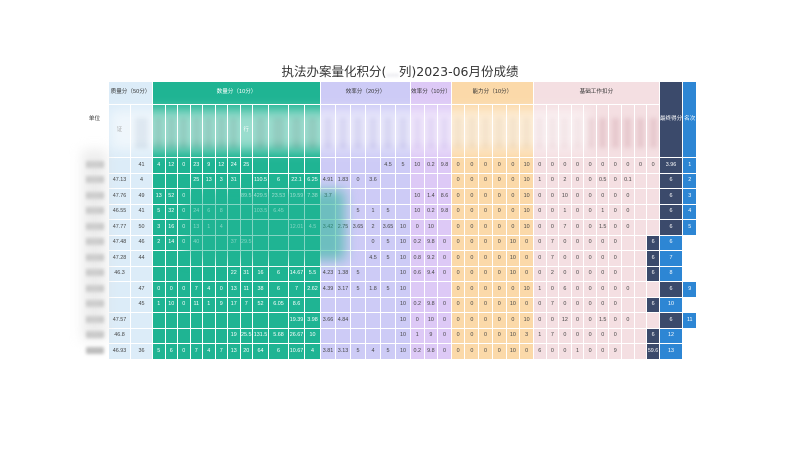  Describe the element at coordinates (296, 180) in the screenshot. I see `score-cell: 22.1` at that location.